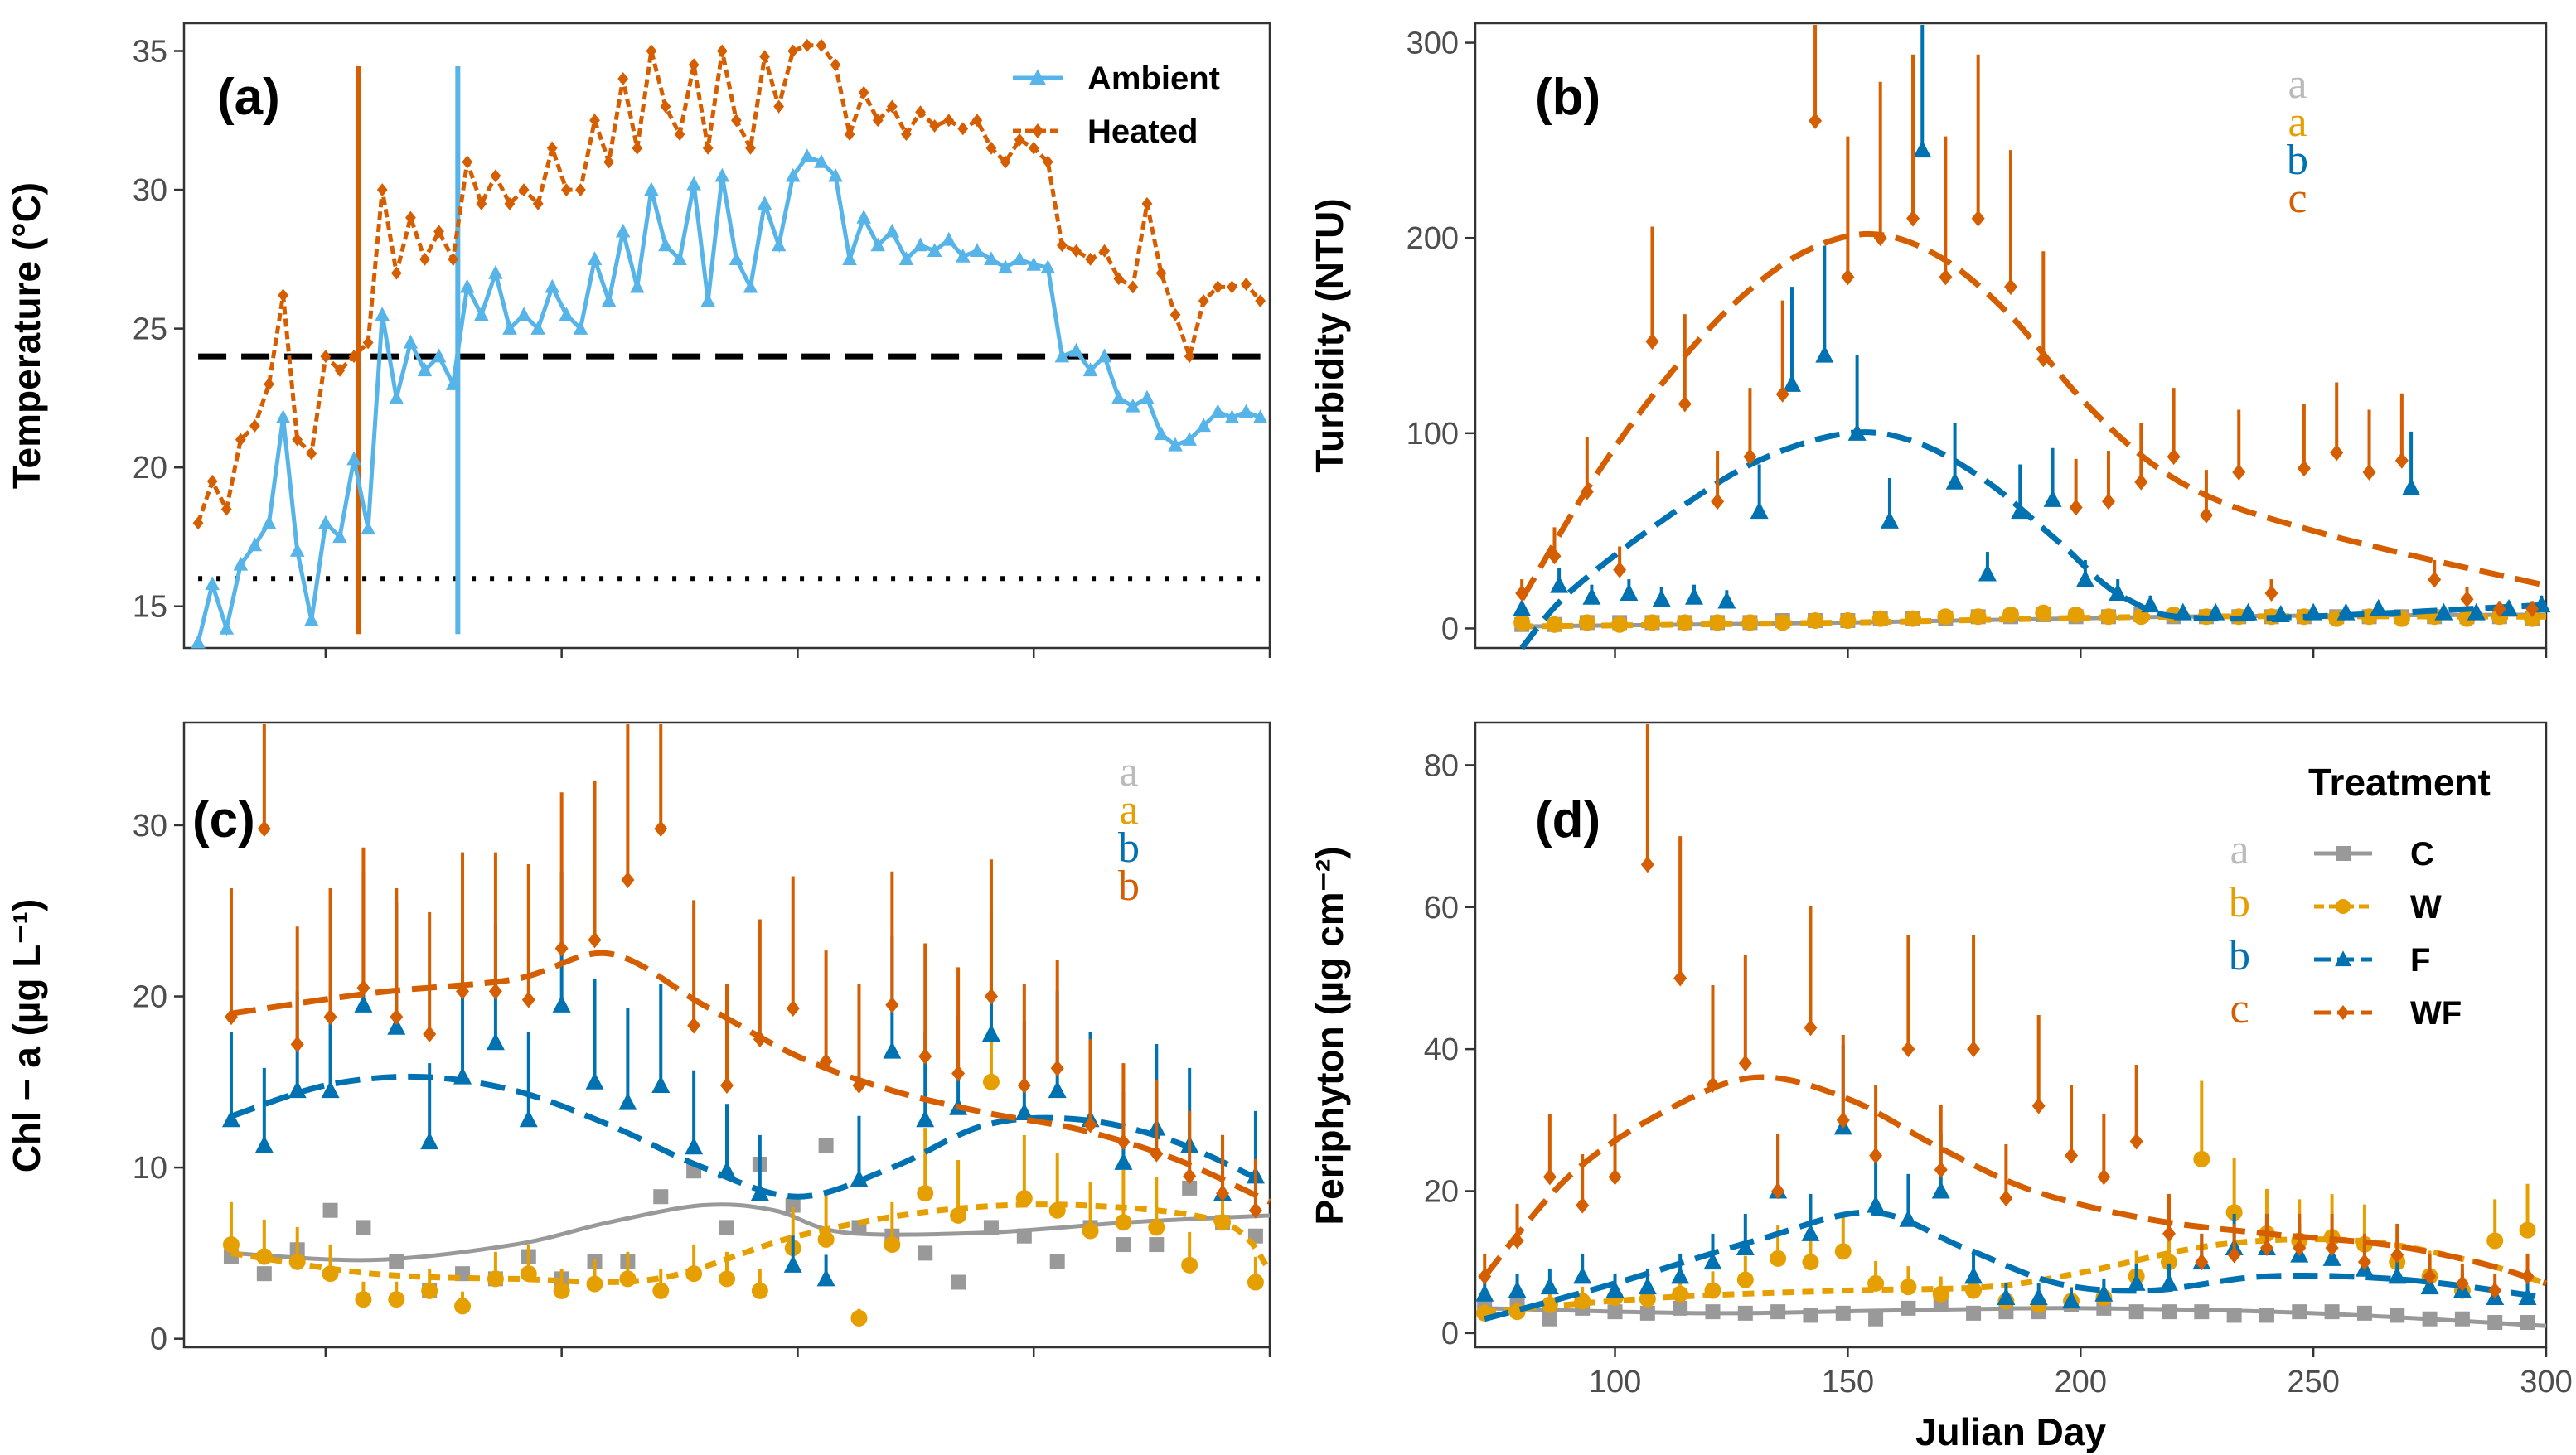 The width and height of the screenshot is (2576, 1455). What do you see at coordinates (150, 52) in the screenshot?
I see `y-tick-label: 35` at bounding box center [150, 52].